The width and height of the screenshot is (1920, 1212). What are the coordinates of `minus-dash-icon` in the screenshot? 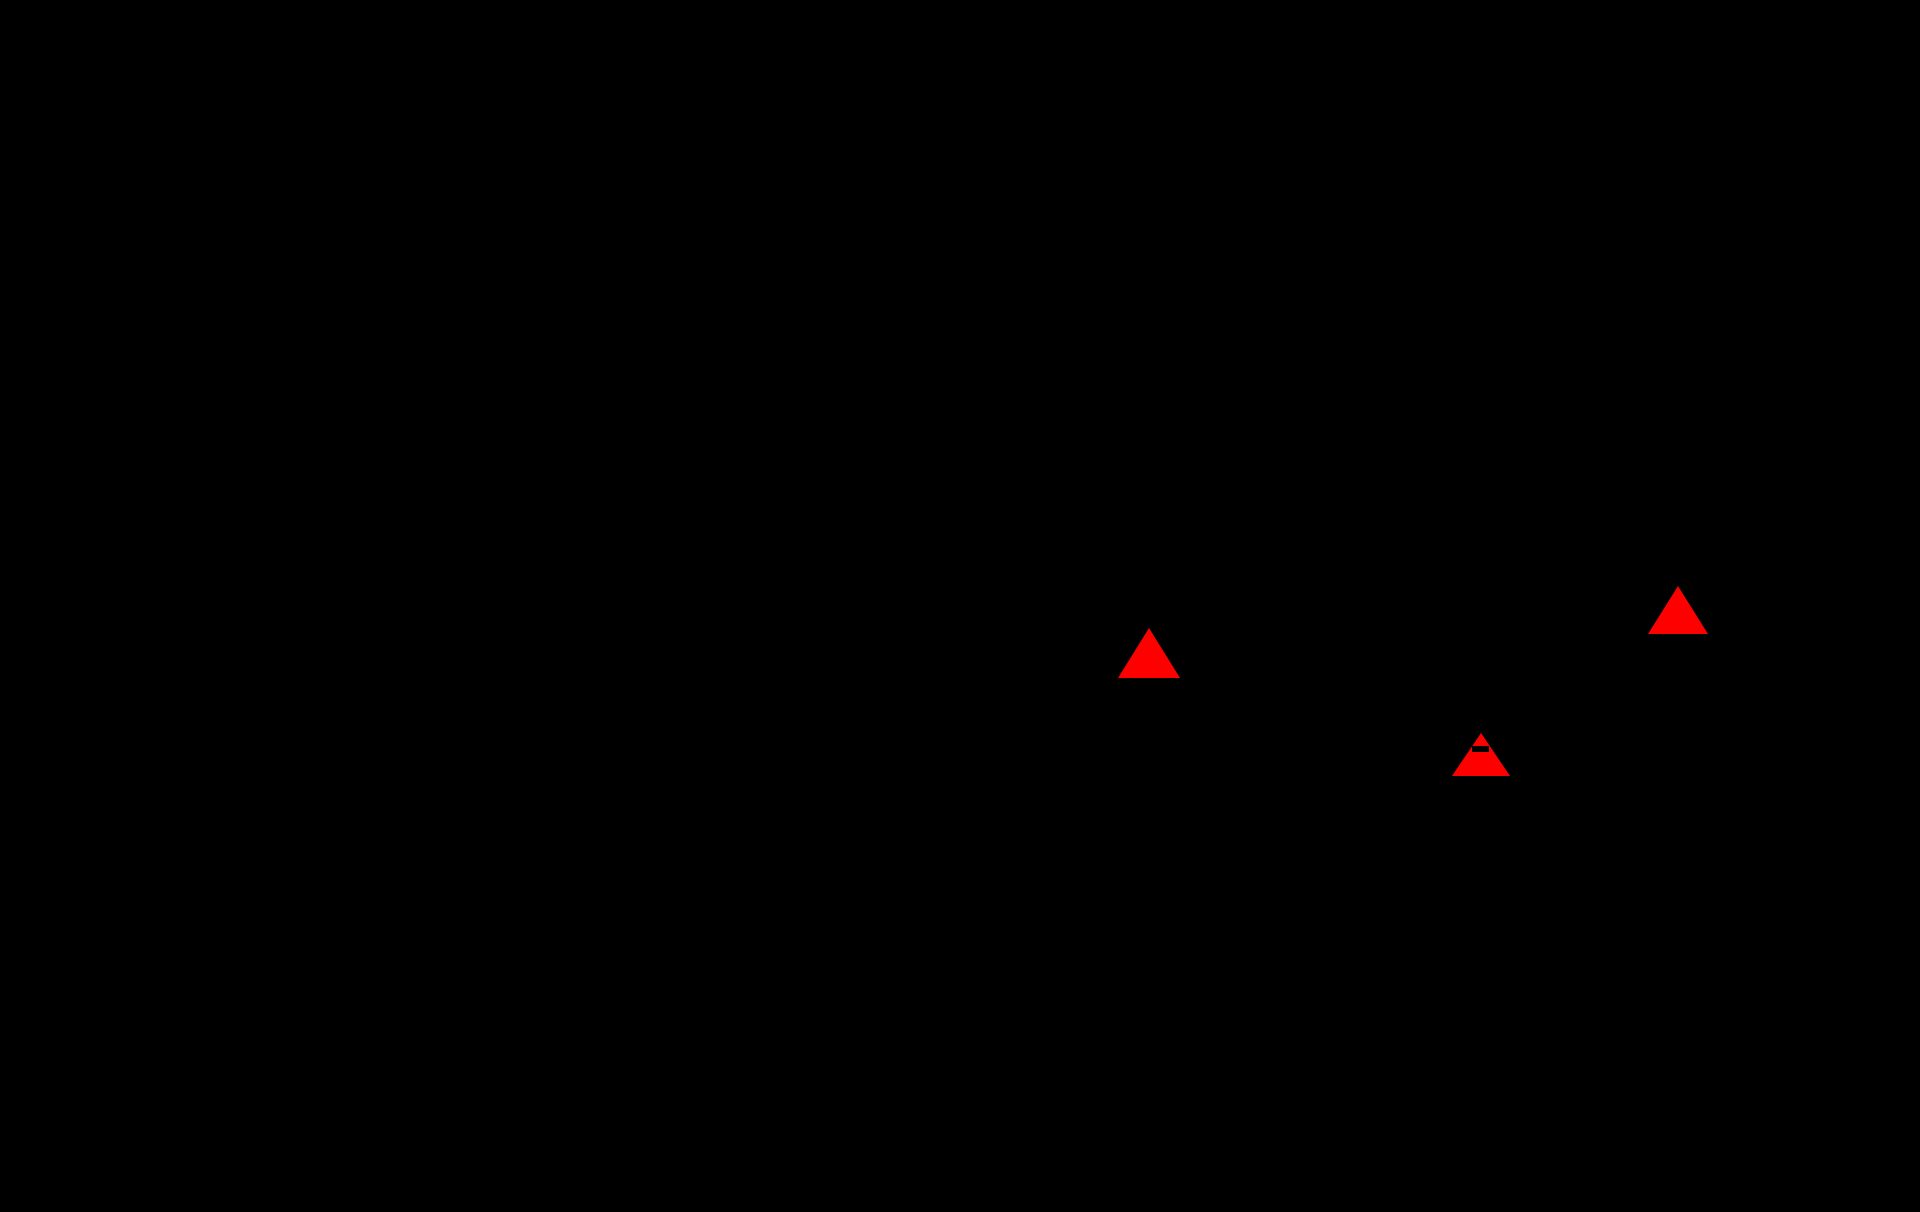 It's located at (1480, 749).